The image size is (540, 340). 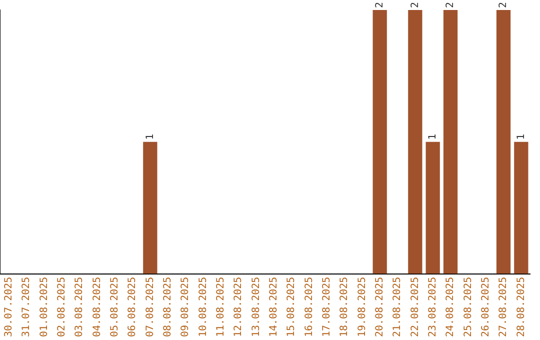 What do you see at coordinates (362, 307) in the screenshot?
I see `x-tick-label: 19.08.2025` at bounding box center [362, 307].